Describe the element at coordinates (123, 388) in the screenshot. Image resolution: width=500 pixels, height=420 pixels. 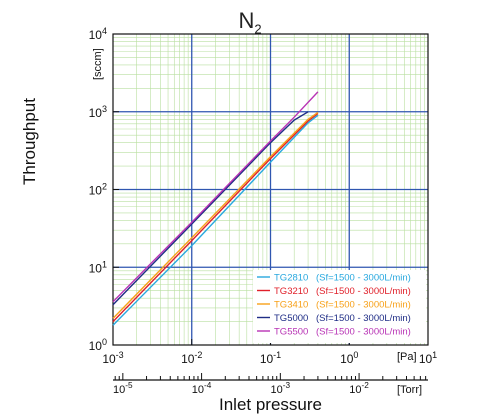
I see `torr-tick-label: 10⁻⁵` at that location.